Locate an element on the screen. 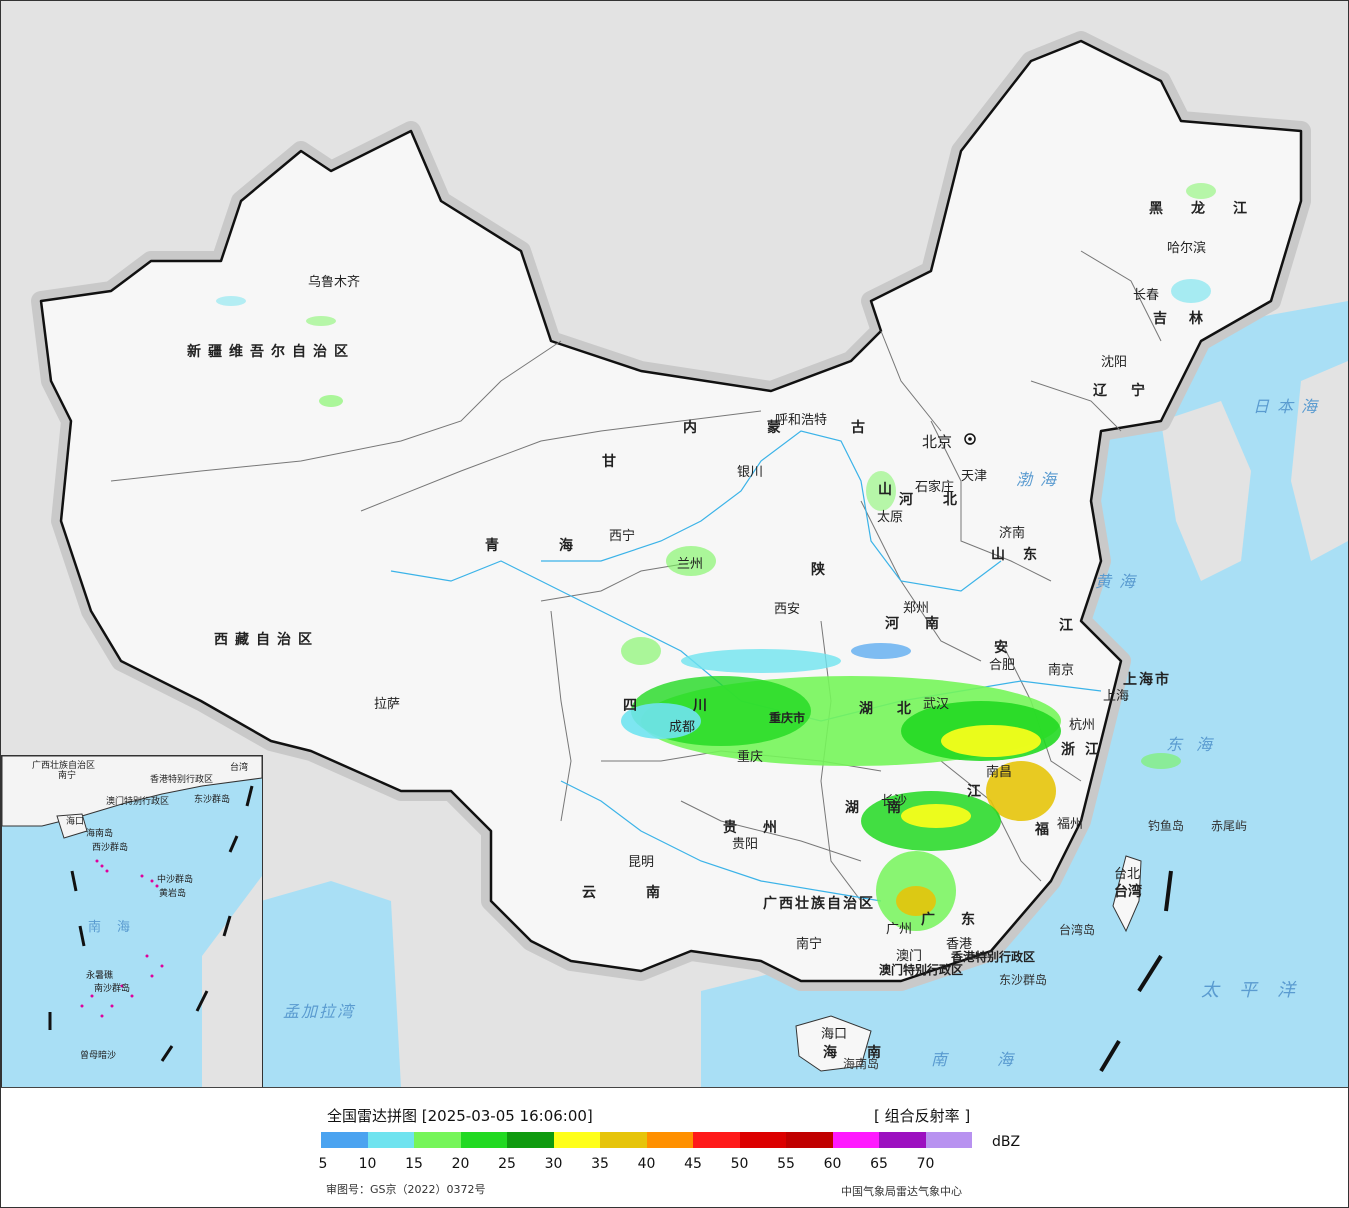 This screenshot has height=1208, width=1349. inset-label-zengmu: 曾母暗沙 is located at coordinates (98, 1056).